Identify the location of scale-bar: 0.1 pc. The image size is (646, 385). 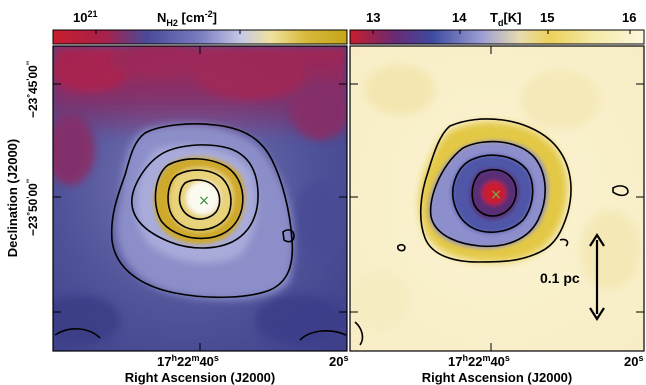
(572, 277).